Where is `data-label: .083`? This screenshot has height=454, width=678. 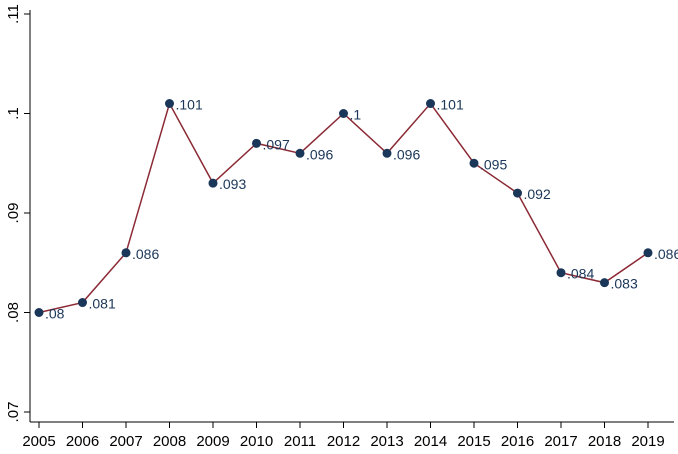
data-label: .083 is located at coordinates (624, 284).